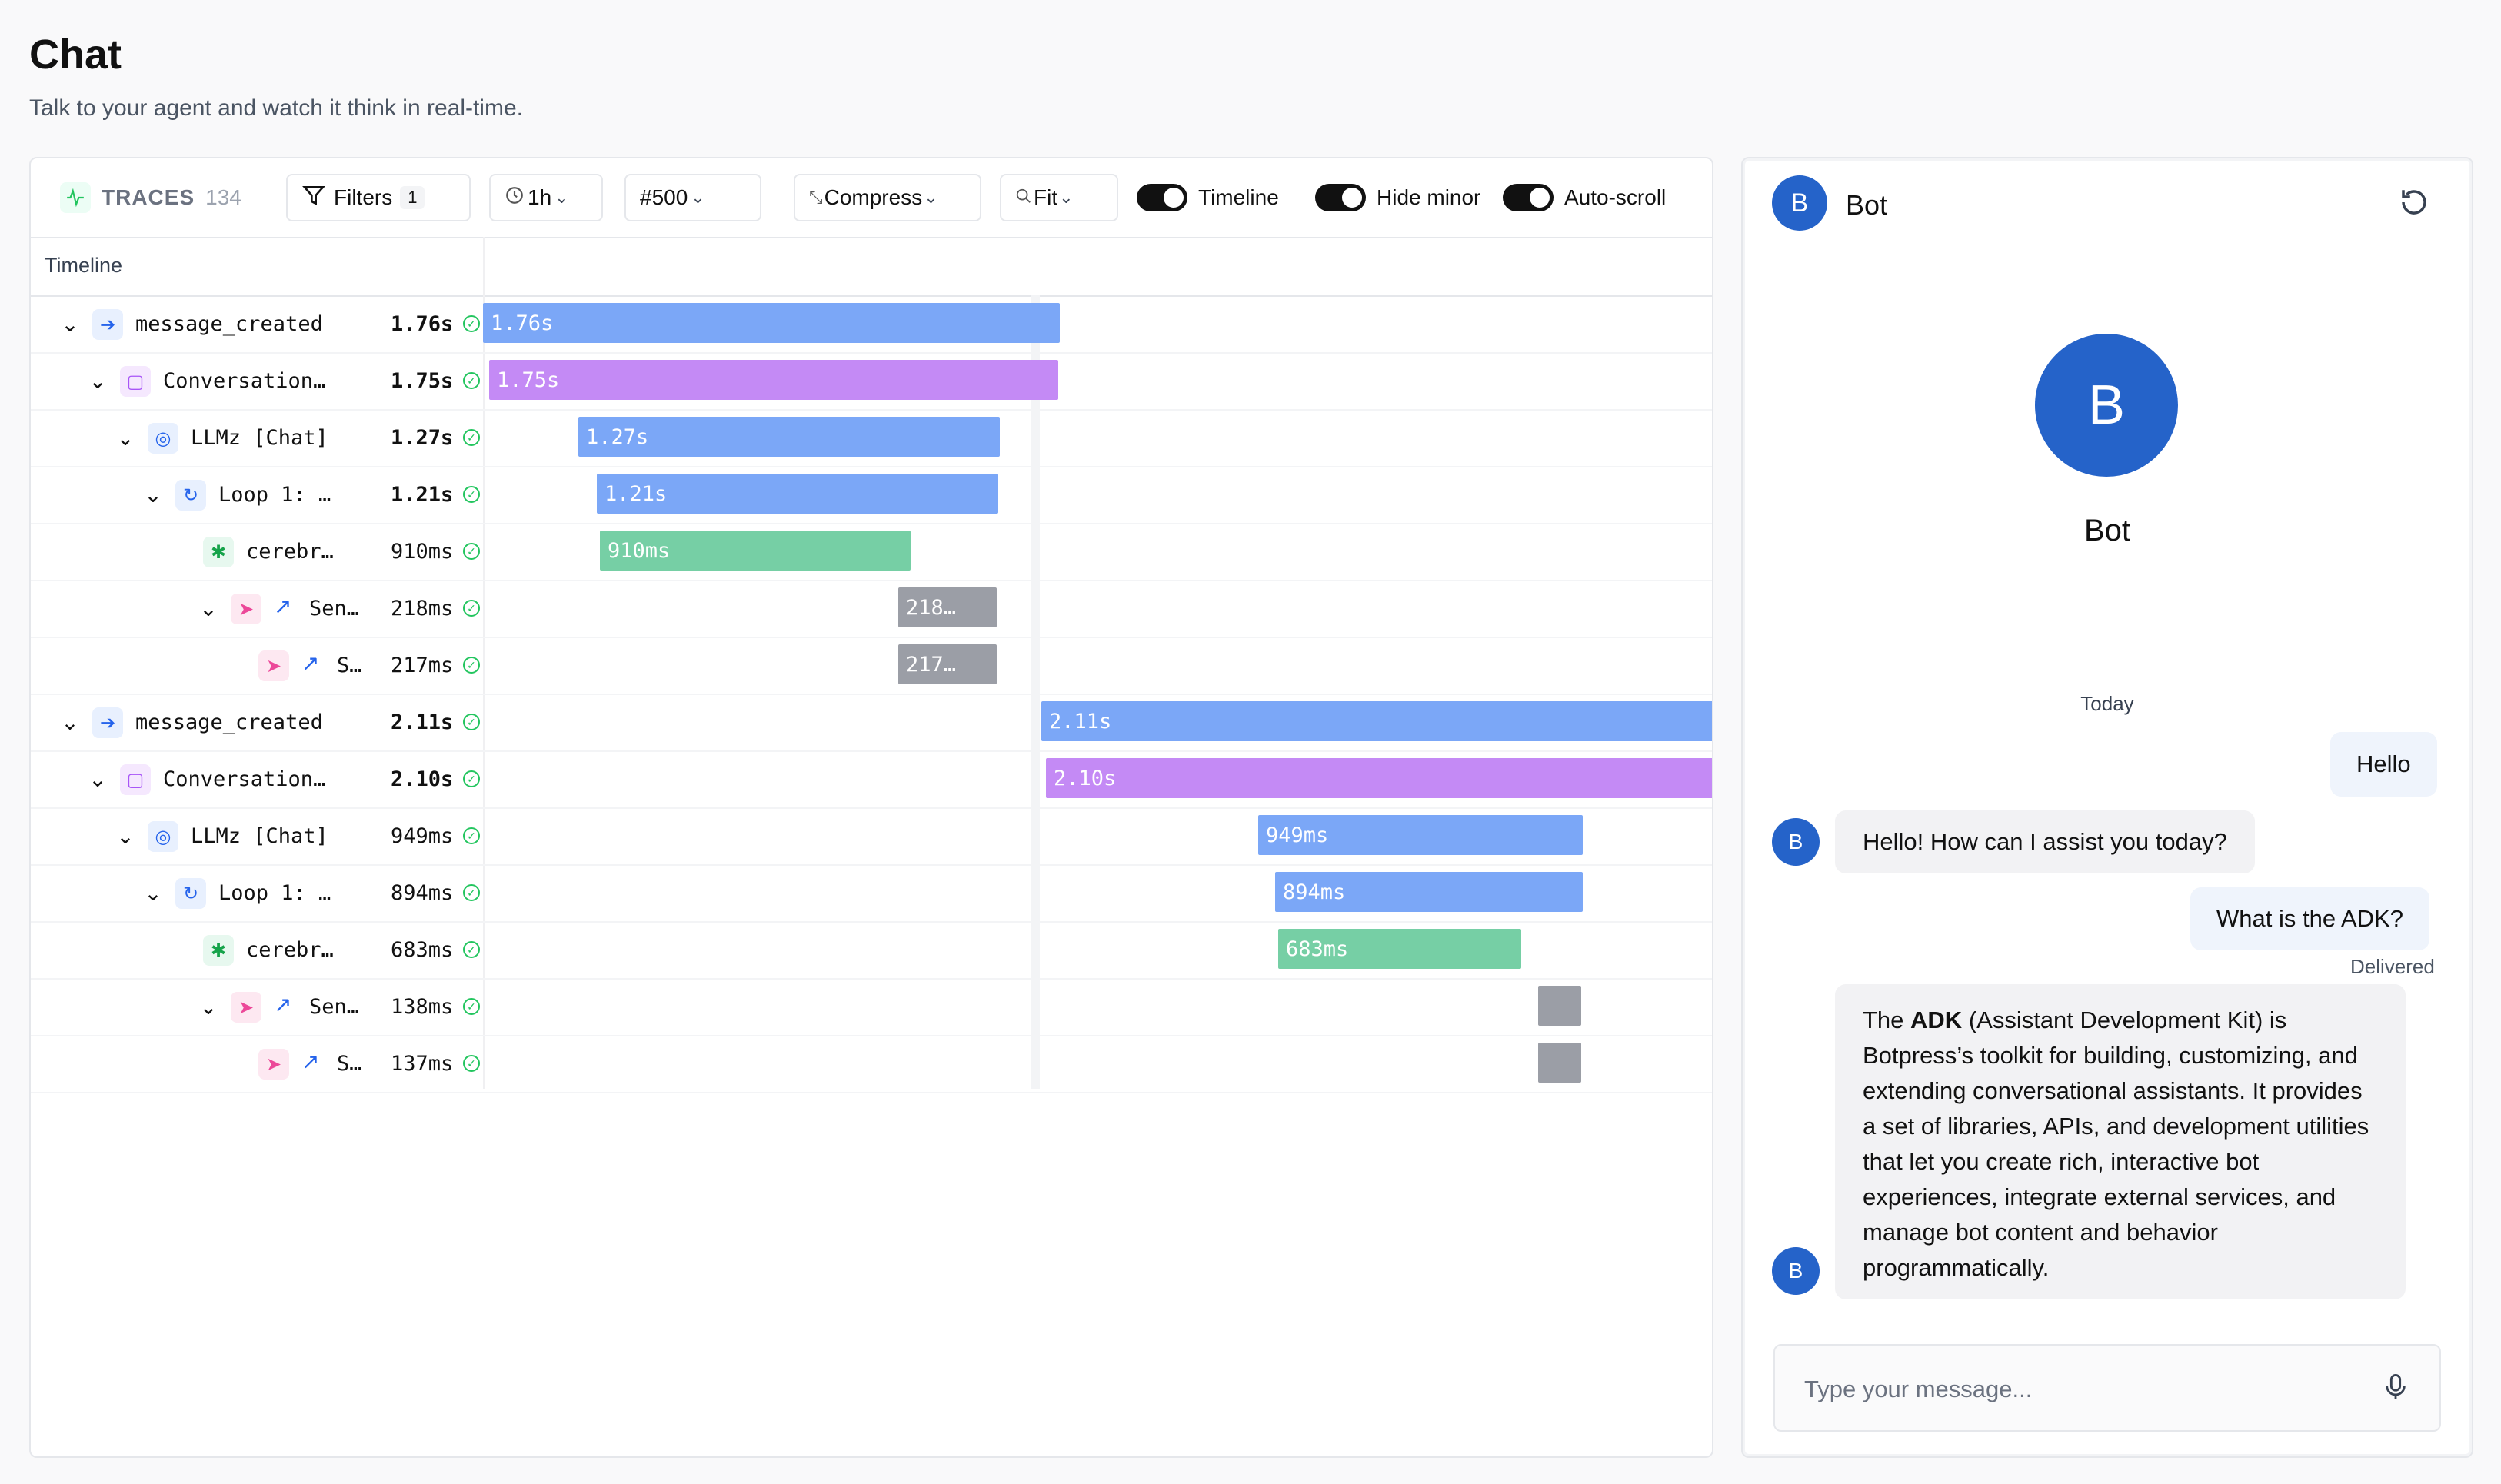 This screenshot has width=2501, height=1484. What do you see at coordinates (283, 1005) in the screenshot?
I see `outgoing-arrow-icon: ↗` at bounding box center [283, 1005].